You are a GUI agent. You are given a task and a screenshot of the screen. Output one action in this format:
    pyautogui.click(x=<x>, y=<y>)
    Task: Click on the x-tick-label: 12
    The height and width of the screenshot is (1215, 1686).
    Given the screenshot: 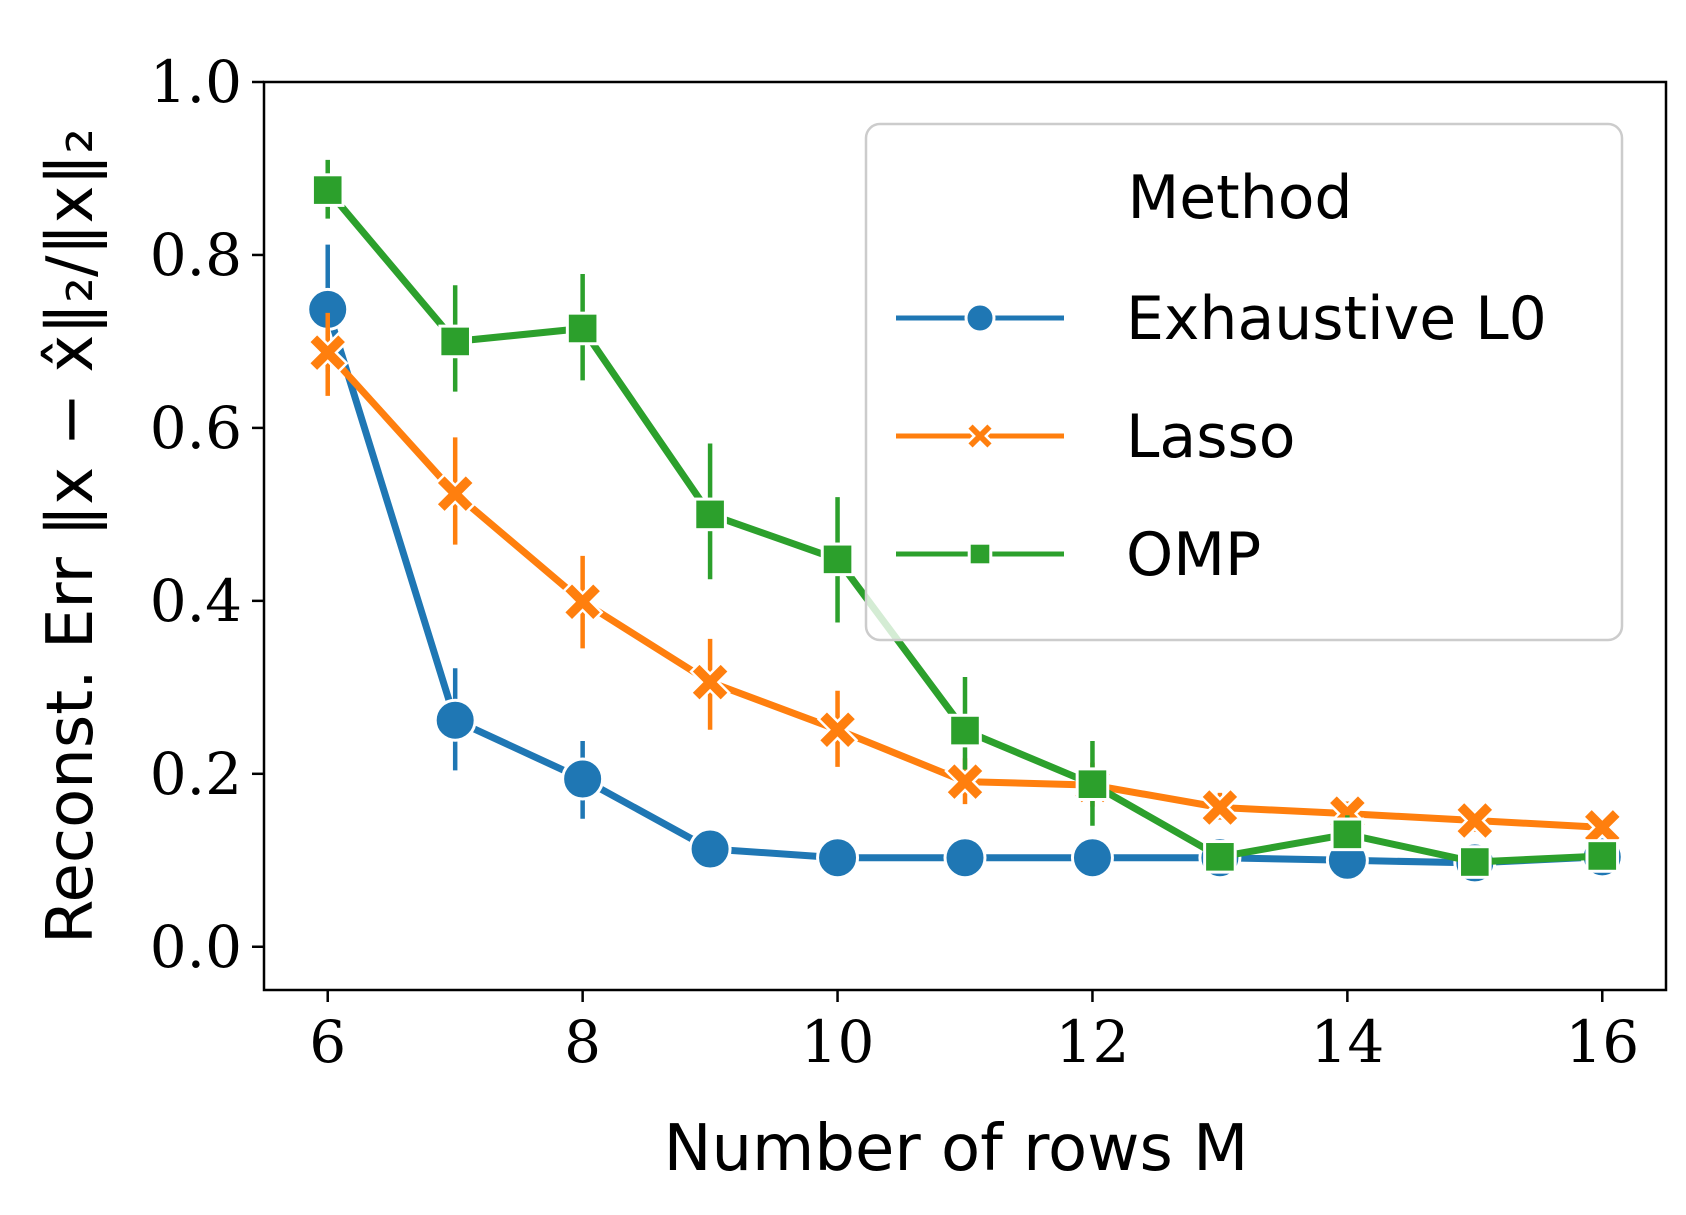 What is the action you would take?
    pyautogui.click(x=1093, y=1042)
    